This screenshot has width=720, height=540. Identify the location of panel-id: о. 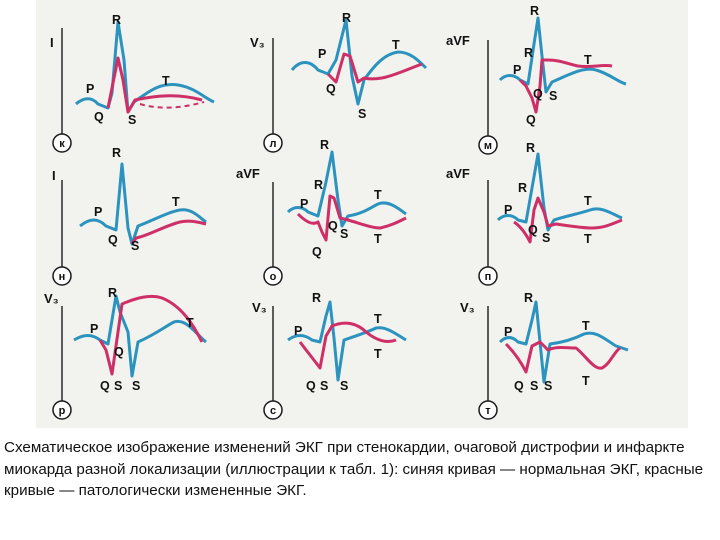
(273, 277).